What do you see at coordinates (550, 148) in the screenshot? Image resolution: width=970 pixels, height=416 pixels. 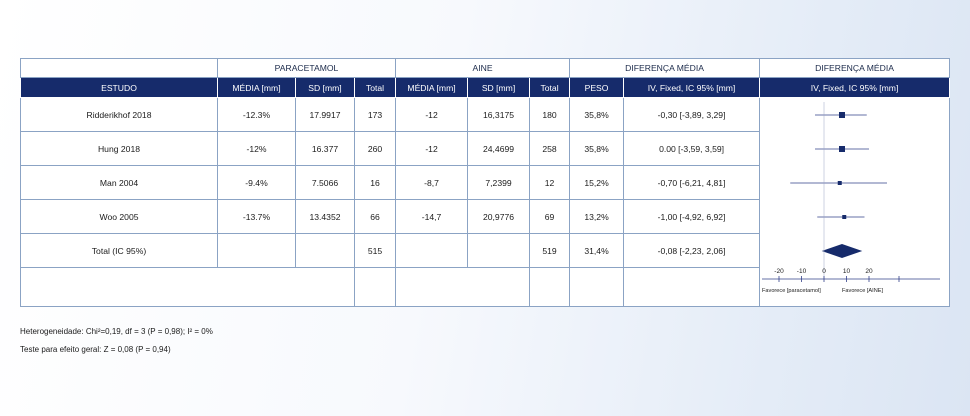 I see `total-aine: 258` at bounding box center [550, 148].